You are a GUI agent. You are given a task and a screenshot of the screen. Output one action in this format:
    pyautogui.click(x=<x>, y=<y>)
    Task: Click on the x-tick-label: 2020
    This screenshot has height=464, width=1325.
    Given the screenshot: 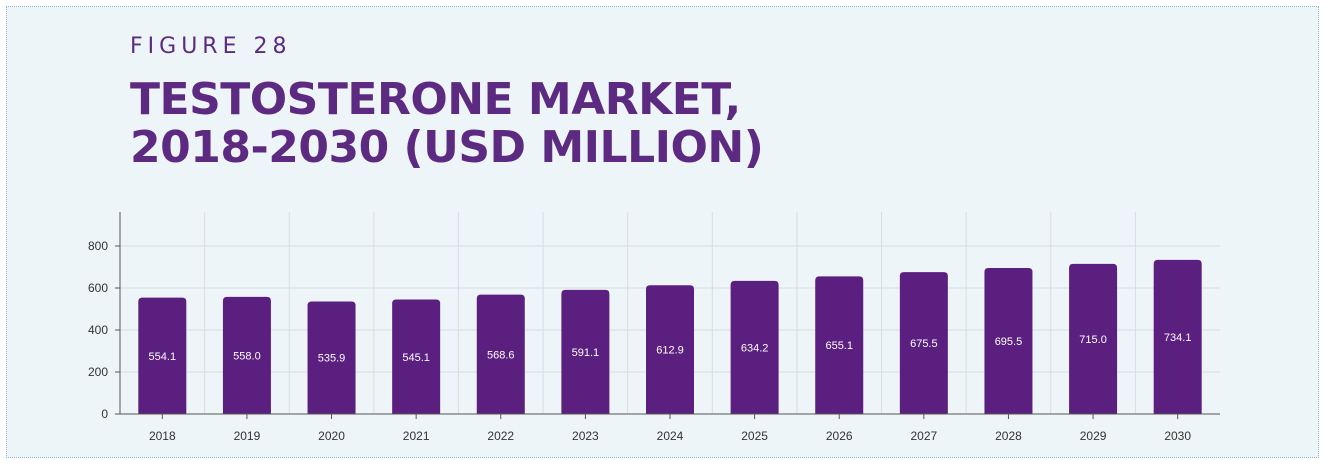 What is the action you would take?
    pyautogui.click(x=331, y=436)
    